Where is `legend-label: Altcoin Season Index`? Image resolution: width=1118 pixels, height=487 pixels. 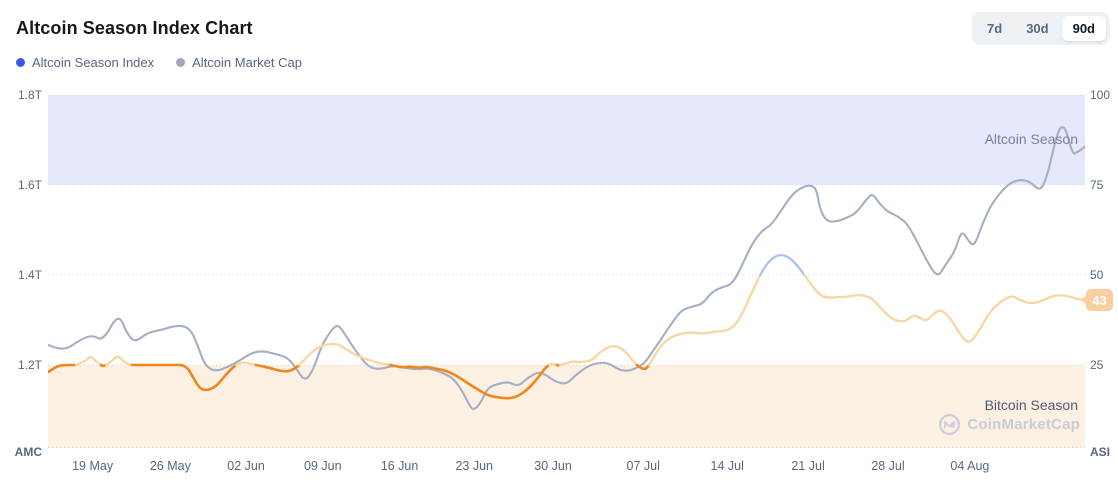
legend-label: Altcoin Season Index is located at coordinates (93, 62).